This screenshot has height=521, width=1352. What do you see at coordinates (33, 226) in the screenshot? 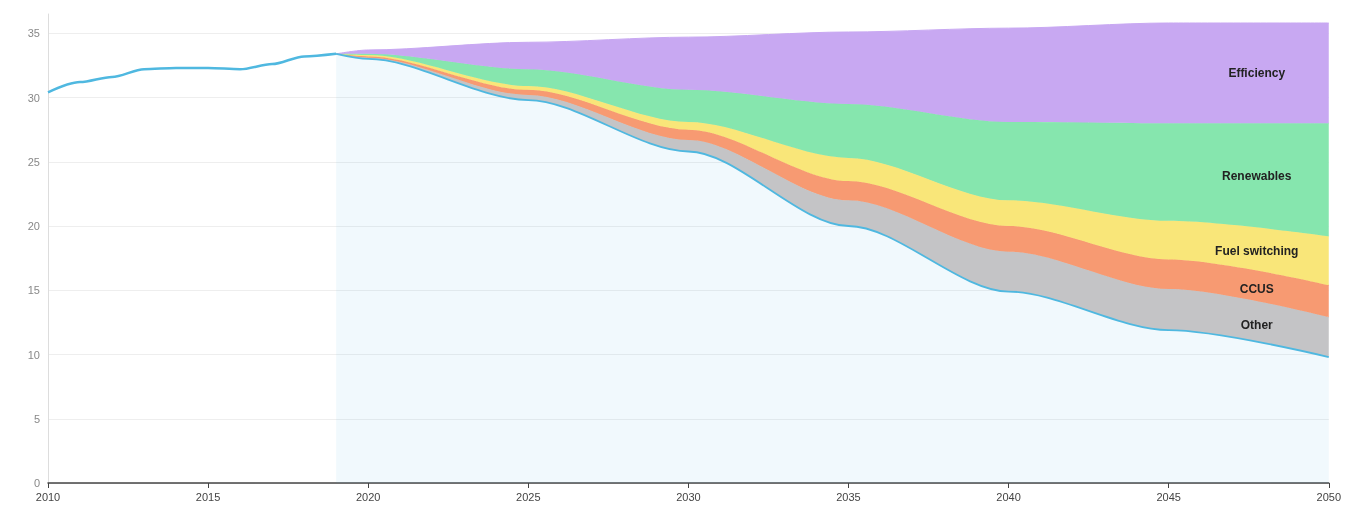
I see `y-tick-label: 20` at bounding box center [33, 226].